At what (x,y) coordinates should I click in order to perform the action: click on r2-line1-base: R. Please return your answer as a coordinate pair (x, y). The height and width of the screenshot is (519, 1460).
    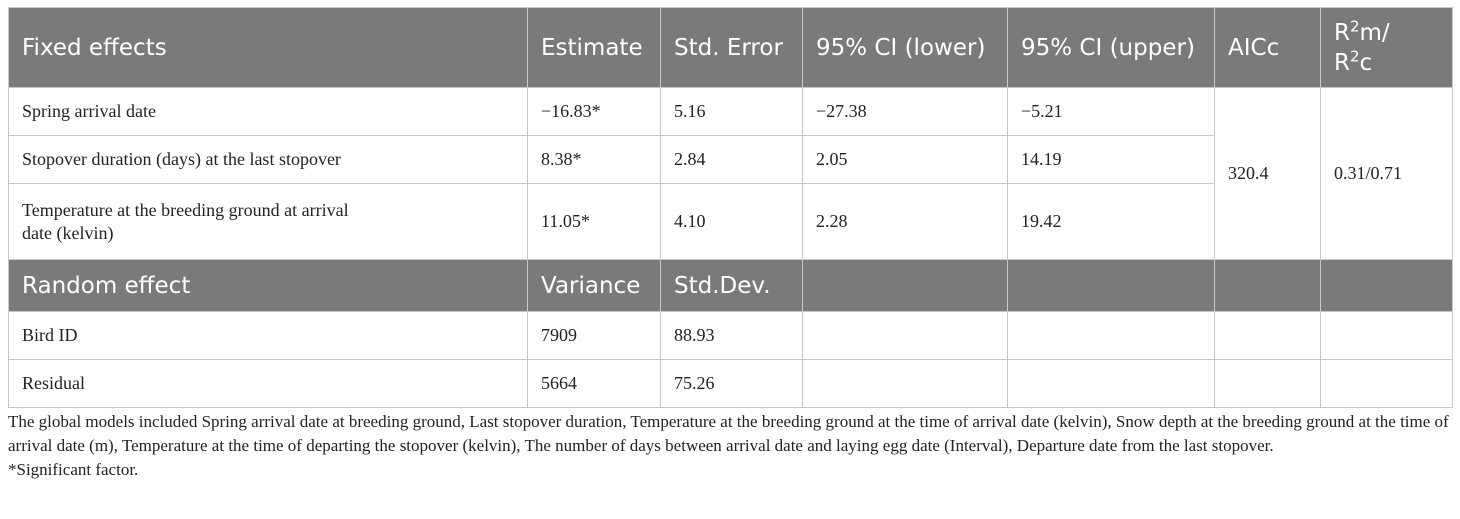
    Looking at the image, I should click on (1342, 32).